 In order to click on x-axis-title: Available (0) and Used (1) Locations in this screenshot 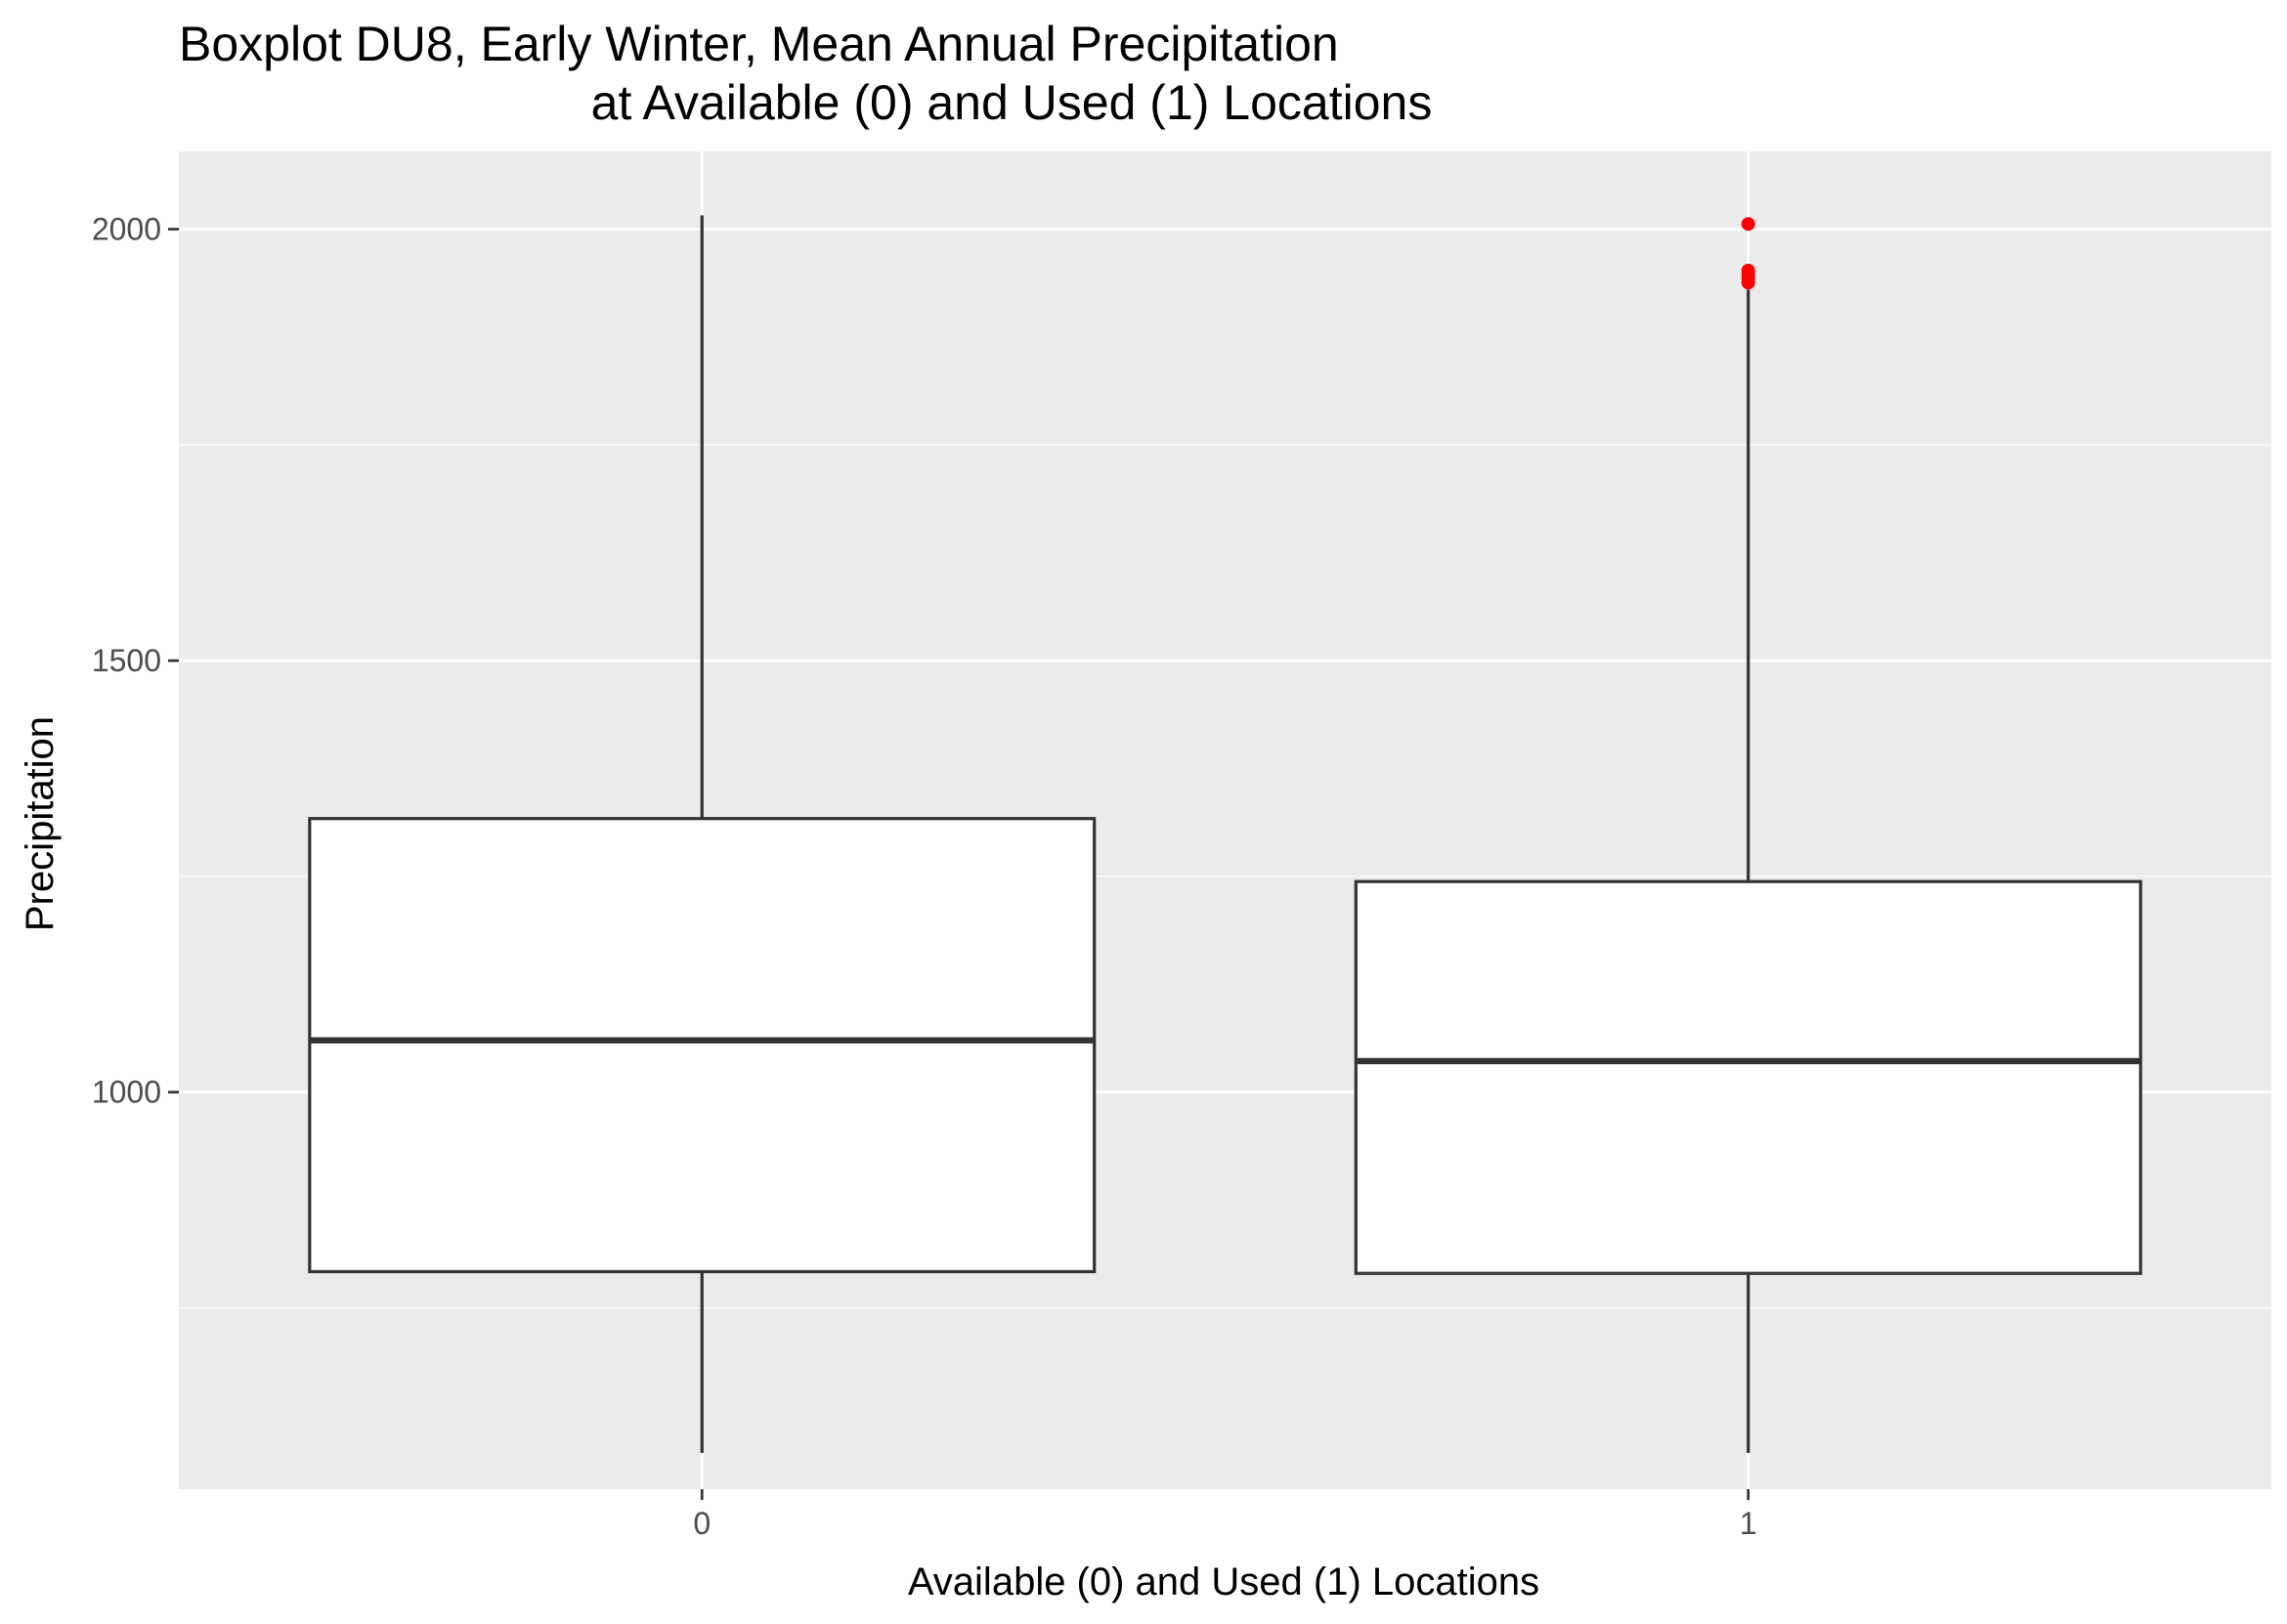, I will do `click(1223, 1581)`.